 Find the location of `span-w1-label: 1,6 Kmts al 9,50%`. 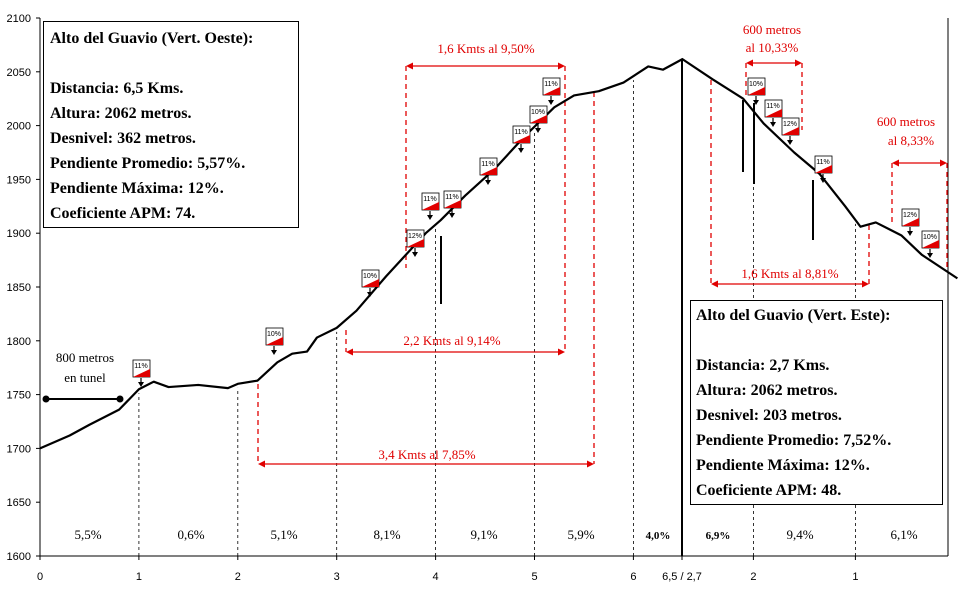

span-w1-label: 1,6 Kmts al 9,50% is located at coordinates (485, 48).